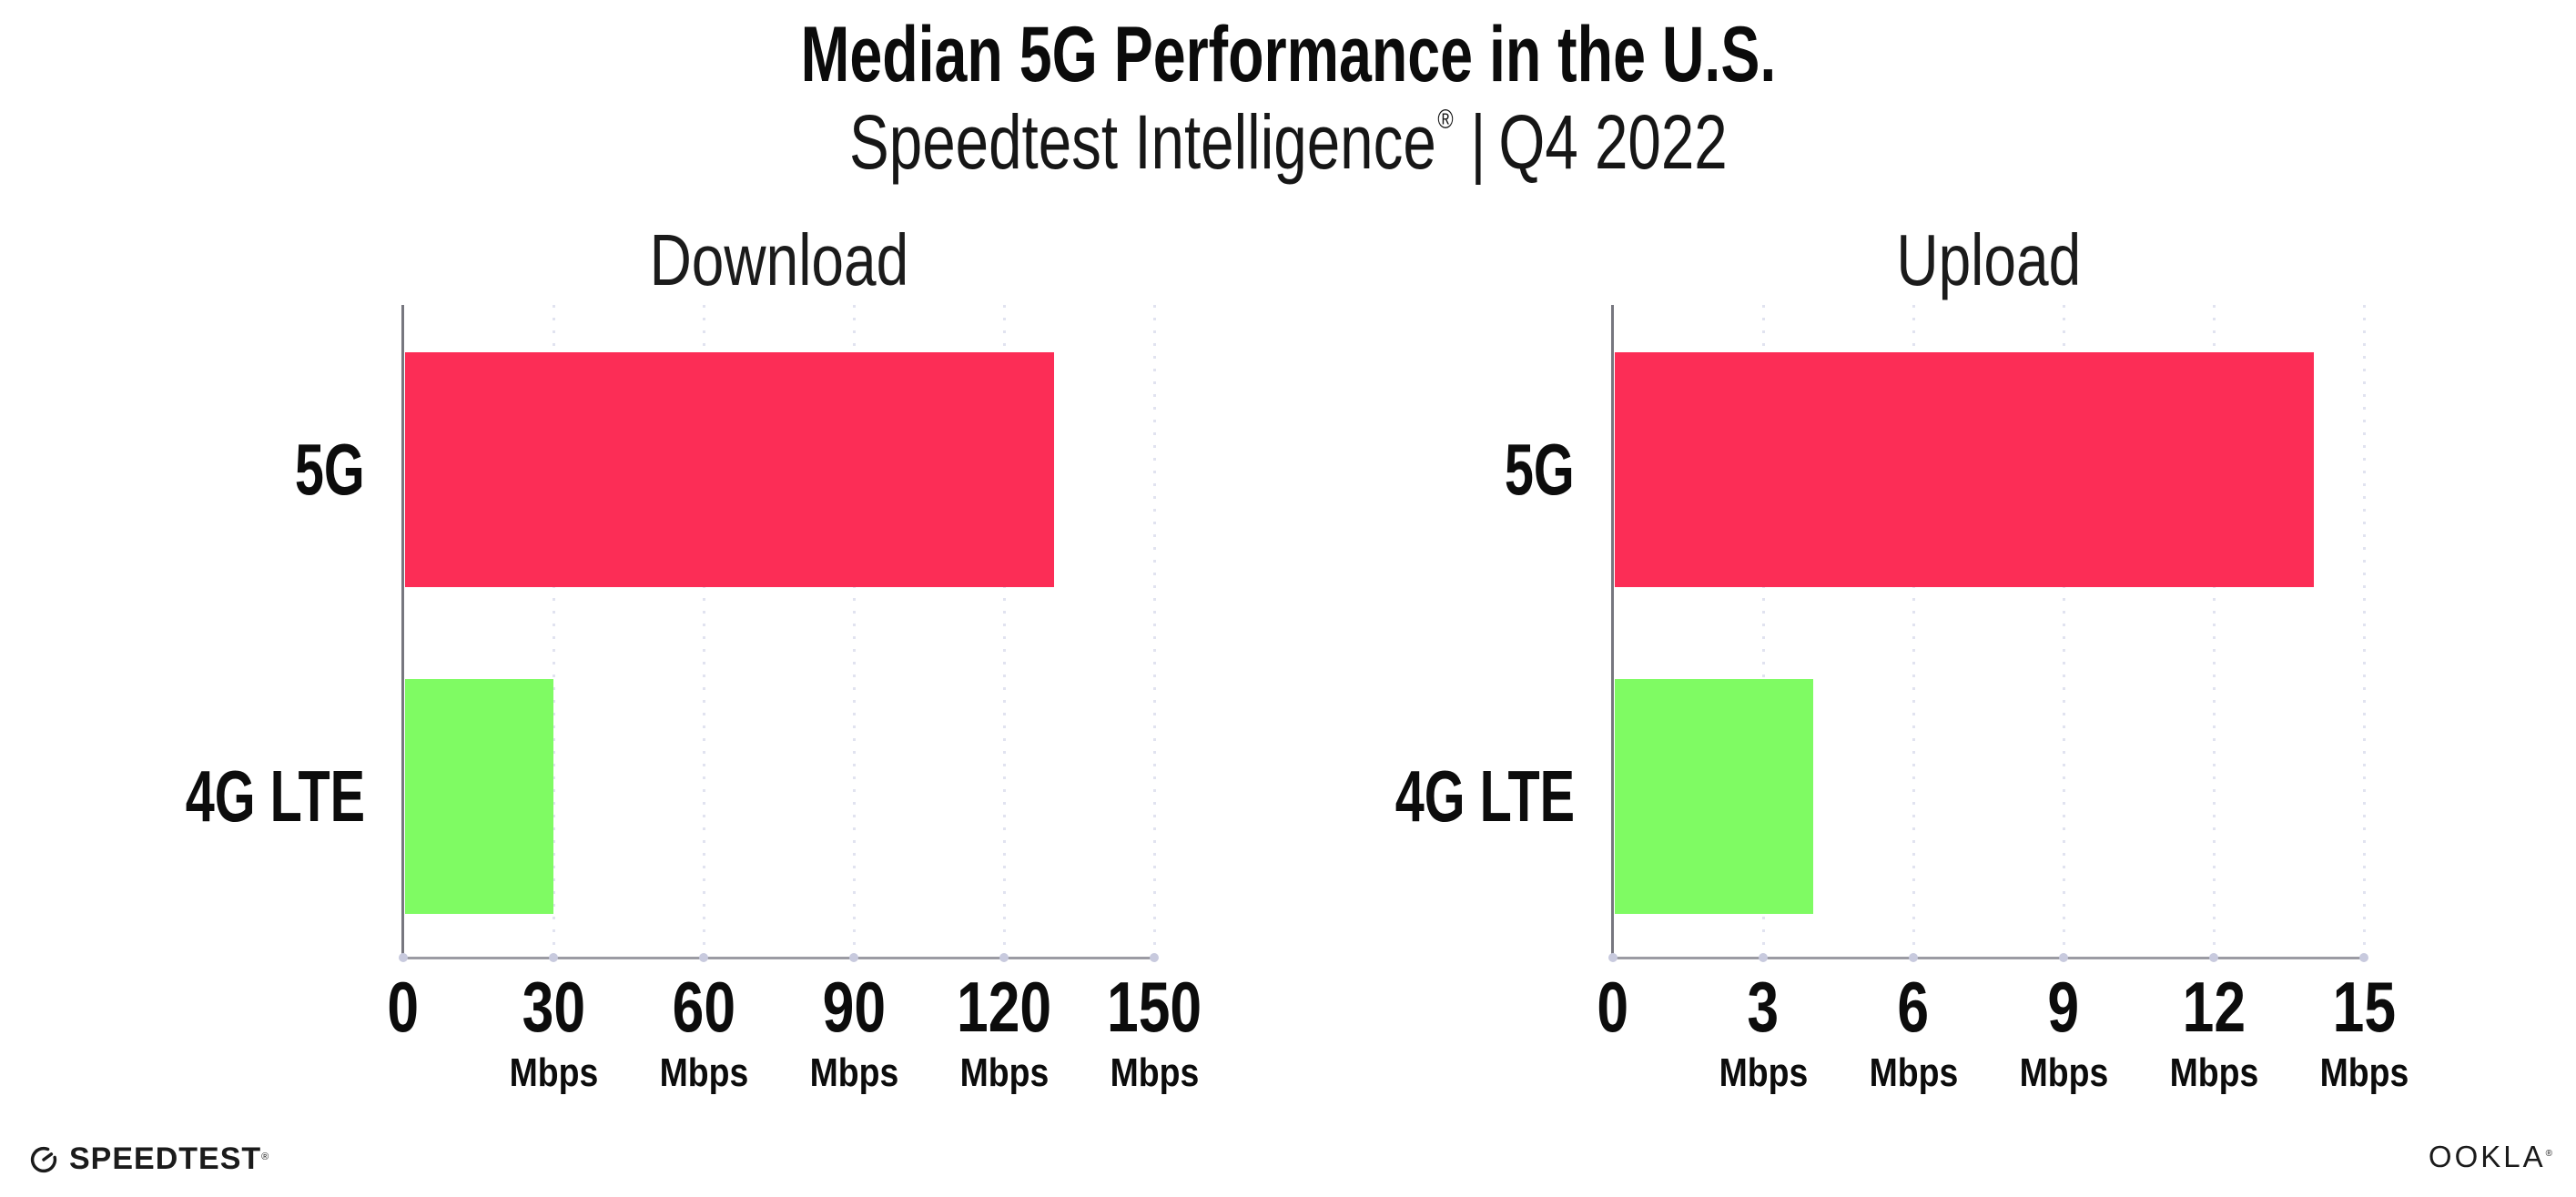  I want to click on page-title: Median 5G Performance in the U.S., so click(1288, 55).